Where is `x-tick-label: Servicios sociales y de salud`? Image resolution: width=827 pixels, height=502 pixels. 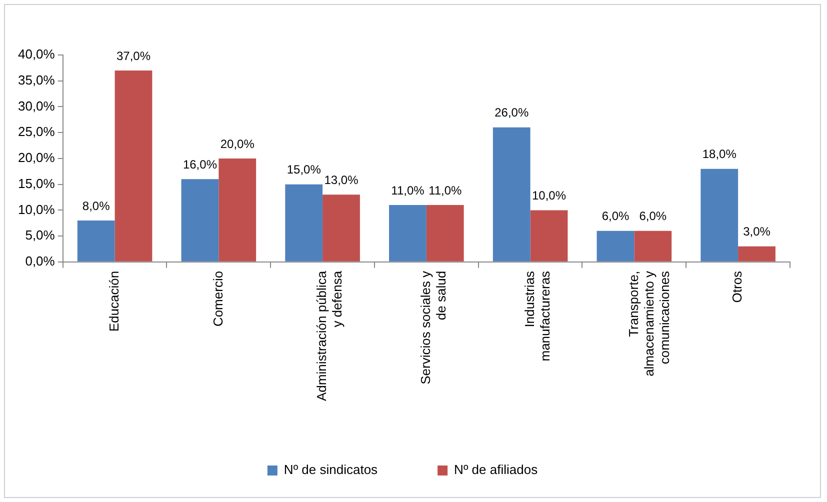
x-tick-label: Servicios sociales y de salud is located at coordinates (433, 327).